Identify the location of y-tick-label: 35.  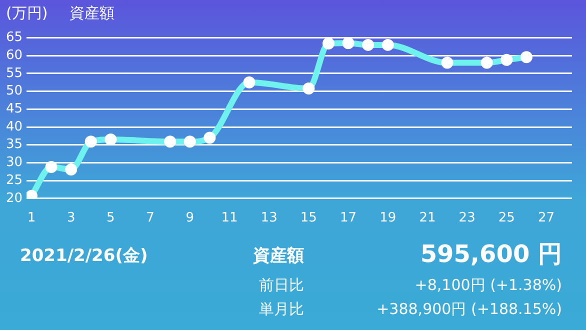
(14, 144).